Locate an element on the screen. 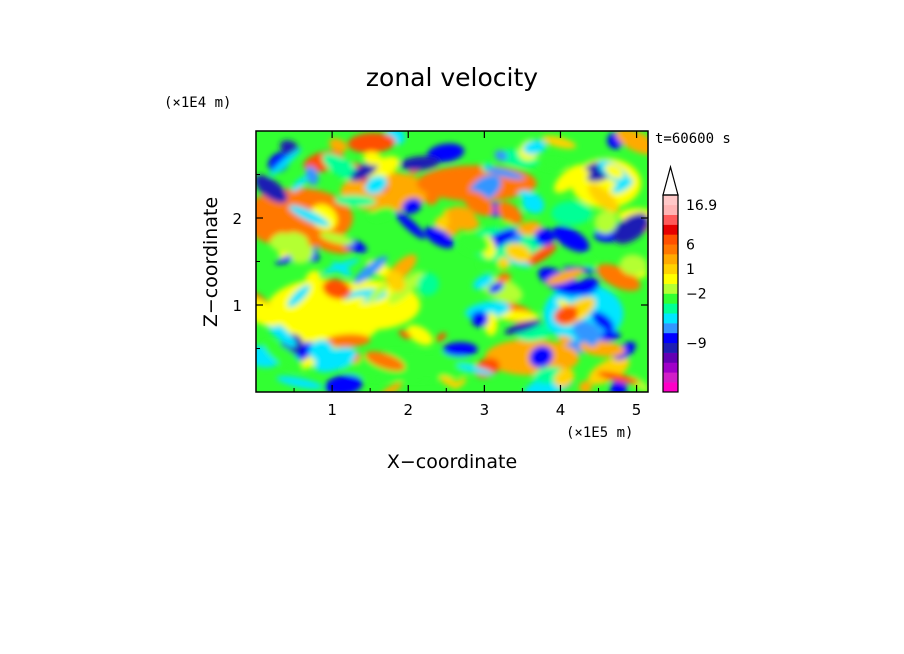  y-tick-label: 1 is located at coordinates (237, 306).